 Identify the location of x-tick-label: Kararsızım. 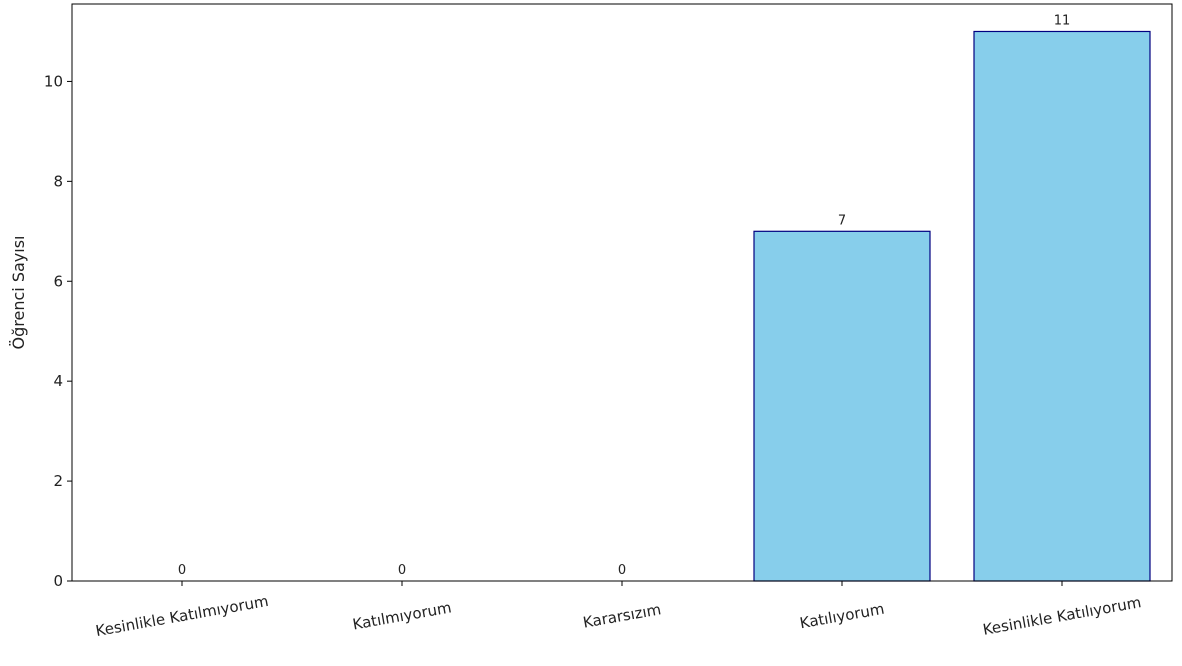
(622, 615).